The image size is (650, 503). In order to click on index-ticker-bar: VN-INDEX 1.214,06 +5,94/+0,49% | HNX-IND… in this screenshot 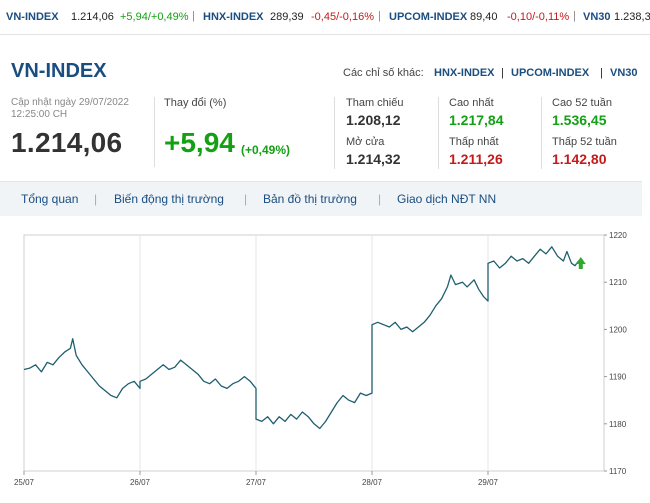, I will do `click(325, 17)`.